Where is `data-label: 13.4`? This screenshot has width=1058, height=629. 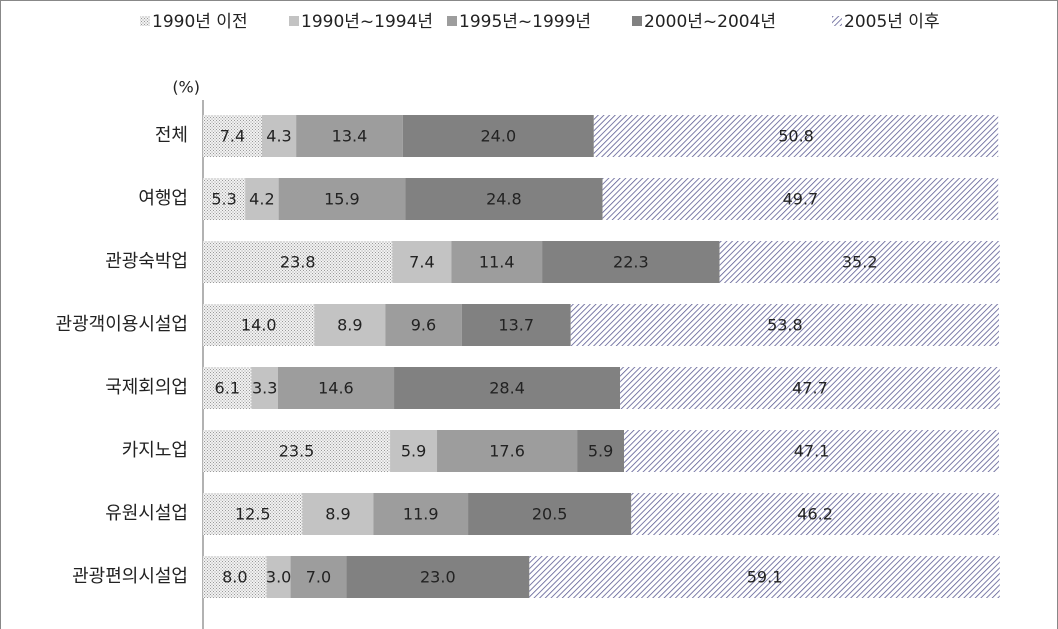
data-label: 13.4 is located at coordinates (350, 136).